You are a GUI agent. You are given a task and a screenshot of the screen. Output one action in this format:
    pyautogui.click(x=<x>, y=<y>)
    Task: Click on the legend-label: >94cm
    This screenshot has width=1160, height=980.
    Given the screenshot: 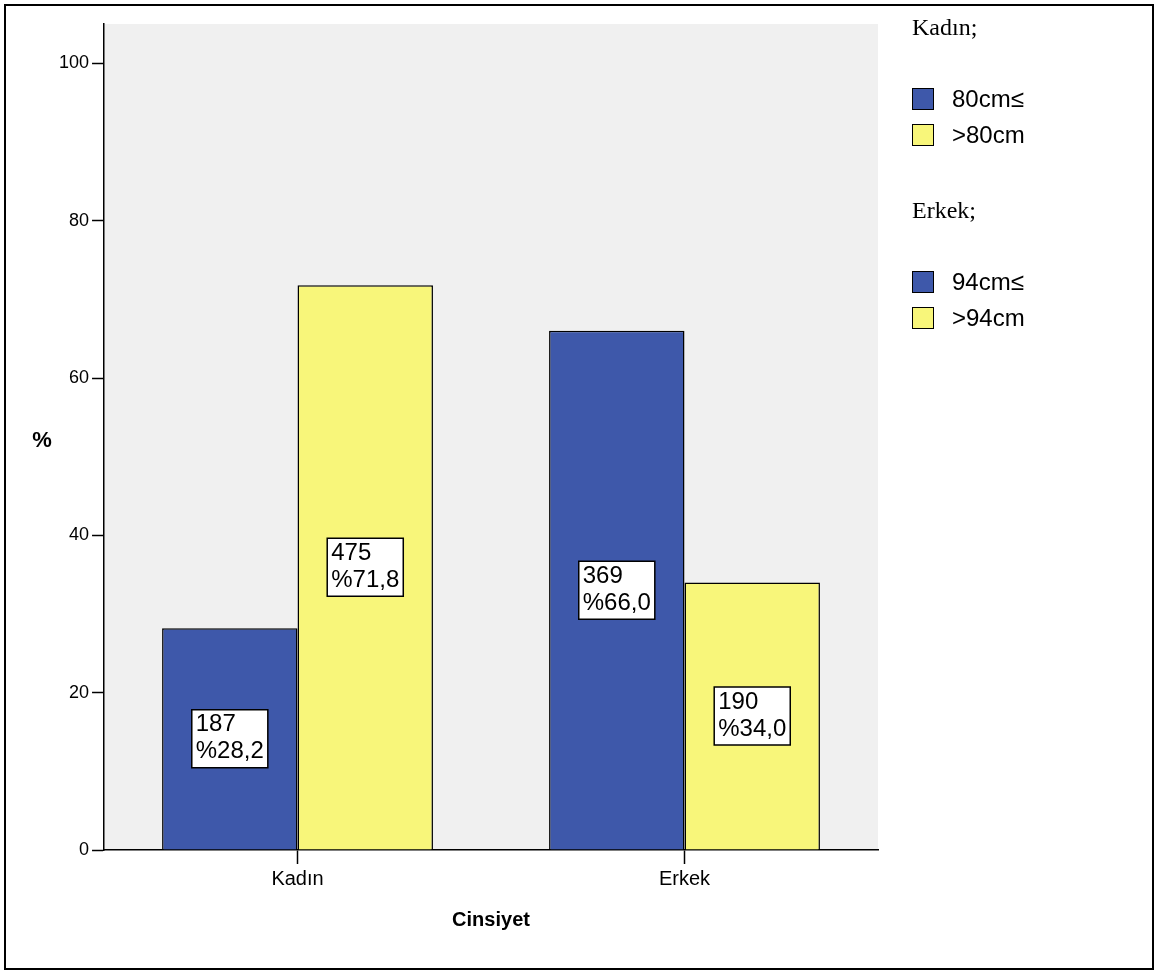 What is the action you would take?
    pyautogui.click(x=988, y=318)
    